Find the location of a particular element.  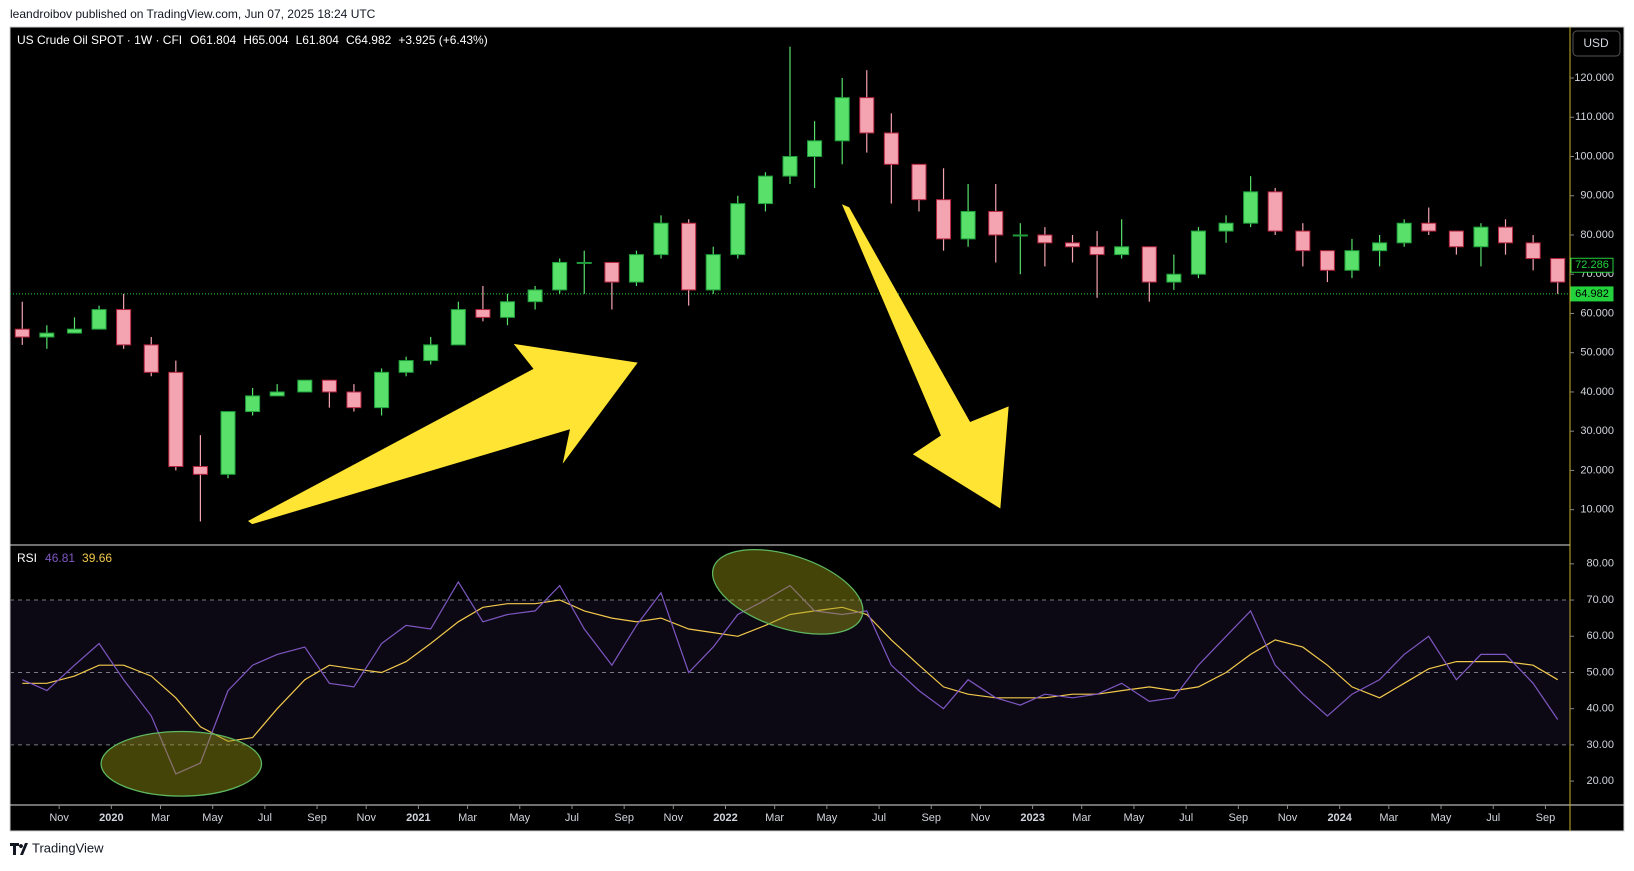

legend-value: C64.982 is located at coordinates (369, 40).